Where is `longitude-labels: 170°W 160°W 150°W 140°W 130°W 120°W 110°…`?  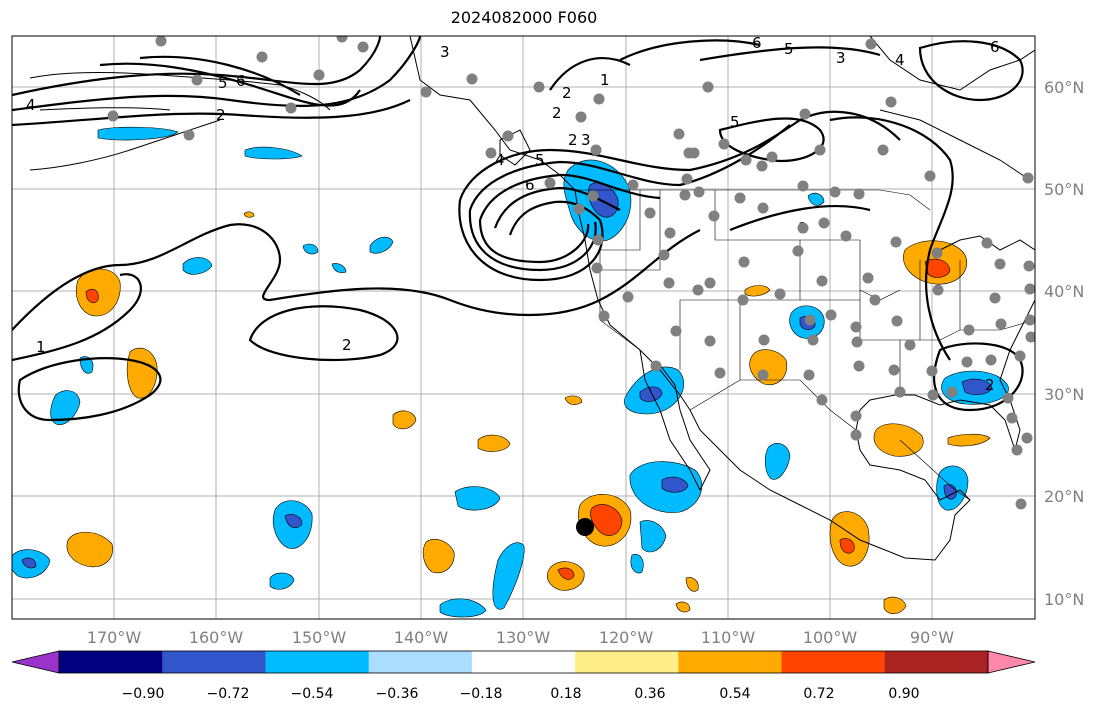
longitude-labels: 170°W 160°W 150°W 140°W 130°W 120°W 110°… is located at coordinates (520, 637).